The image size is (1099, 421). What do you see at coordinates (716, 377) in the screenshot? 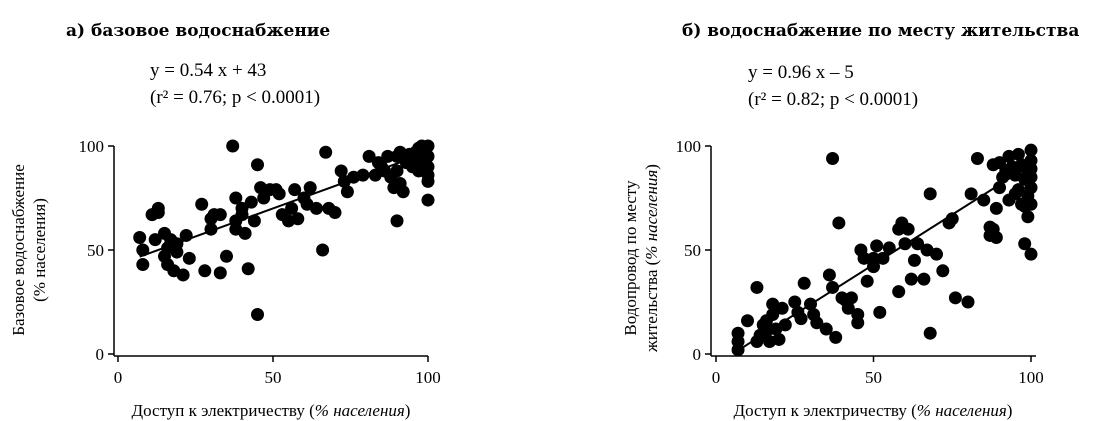
I see `panel-b-x-tick-label: 0` at bounding box center [716, 377].